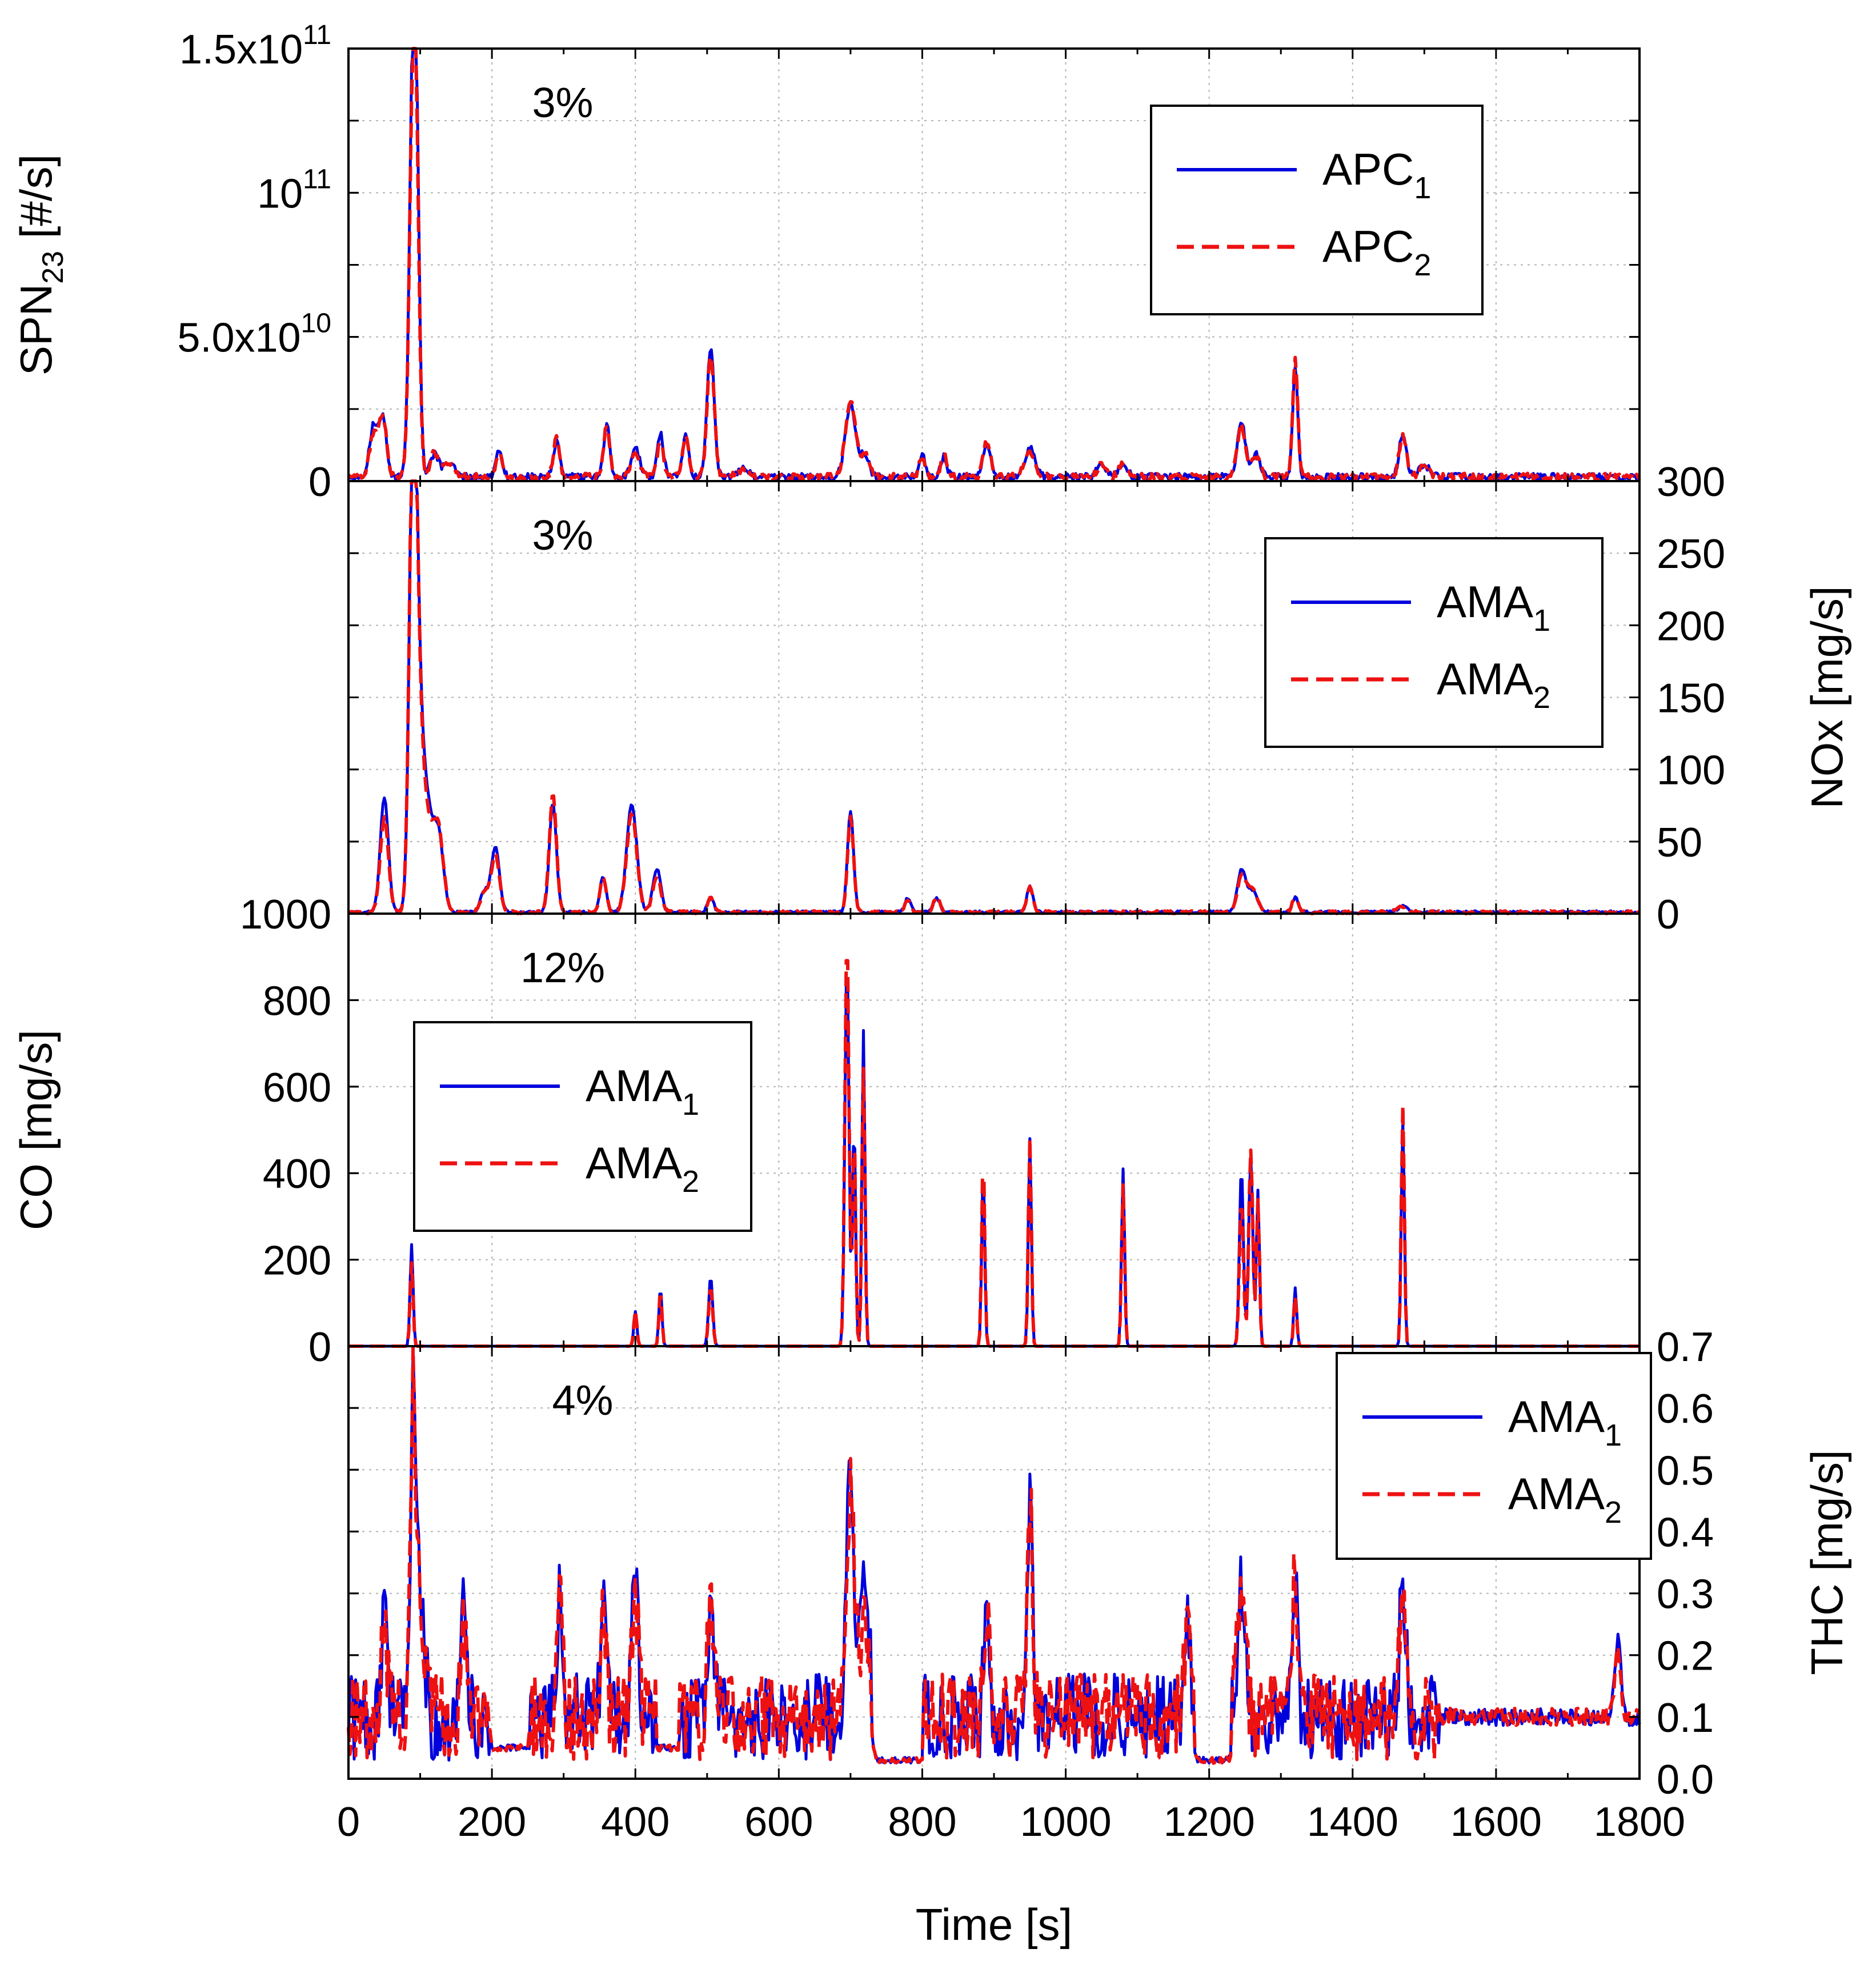  What do you see at coordinates (1494, 1456) in the screenshot?
I see `thc-legend-box` at bounding box center [1494, 1456].